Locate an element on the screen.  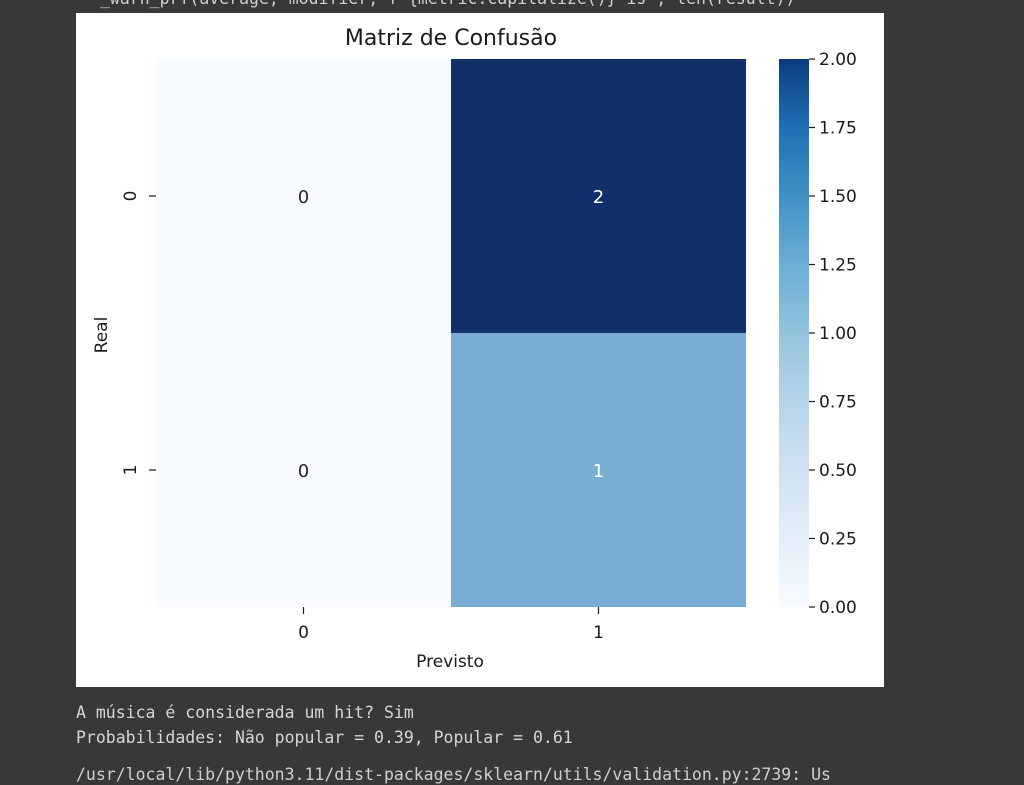
colorbar-tick-label-1.25: 1.25 is located at coordinates (838, 266).